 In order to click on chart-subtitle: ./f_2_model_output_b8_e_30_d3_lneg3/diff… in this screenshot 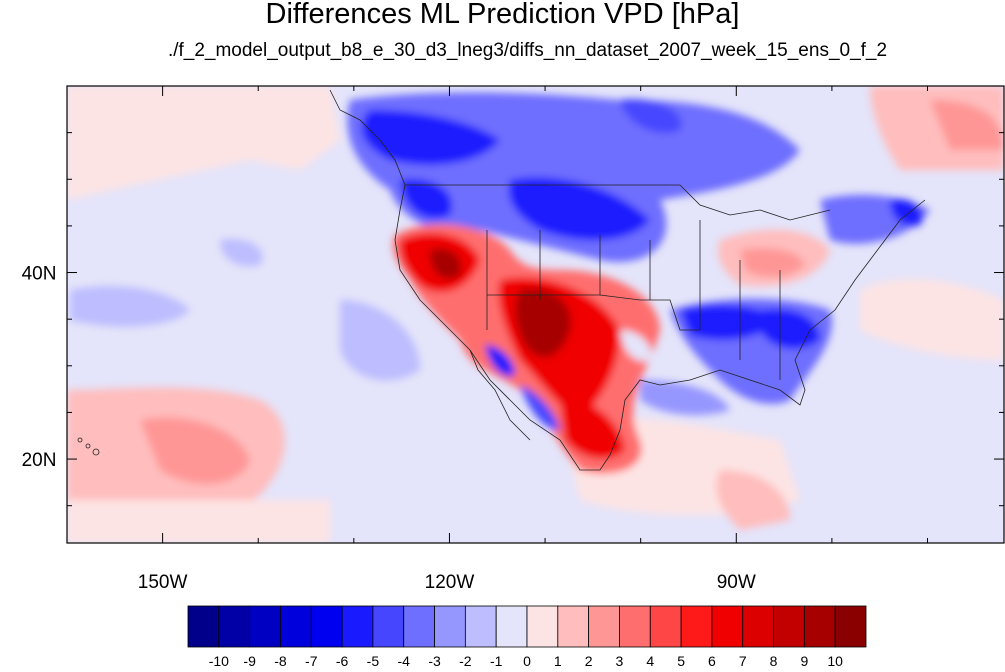, I will do `click(527, 50)`.